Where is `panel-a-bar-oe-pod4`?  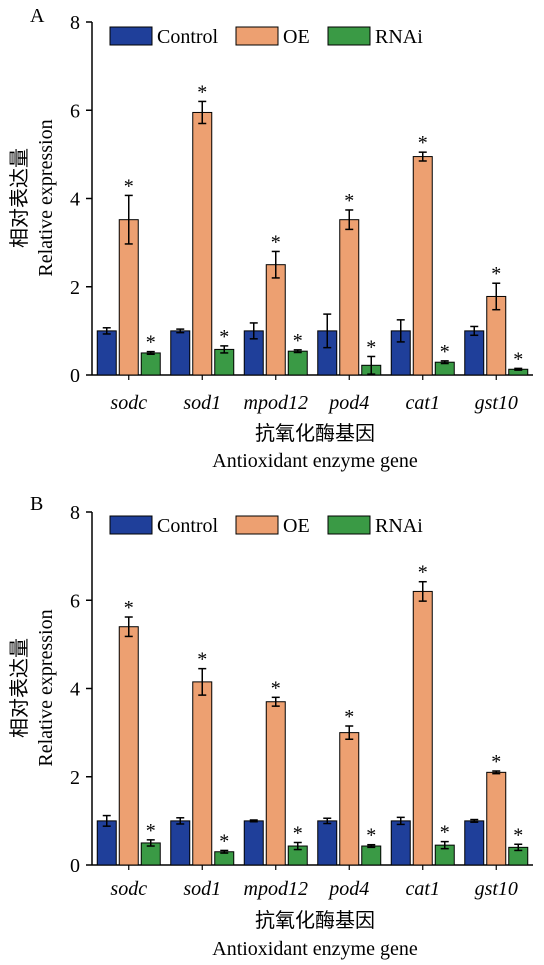
panel-a-bar-oe-pod4 is located at coordinates (349, 297).